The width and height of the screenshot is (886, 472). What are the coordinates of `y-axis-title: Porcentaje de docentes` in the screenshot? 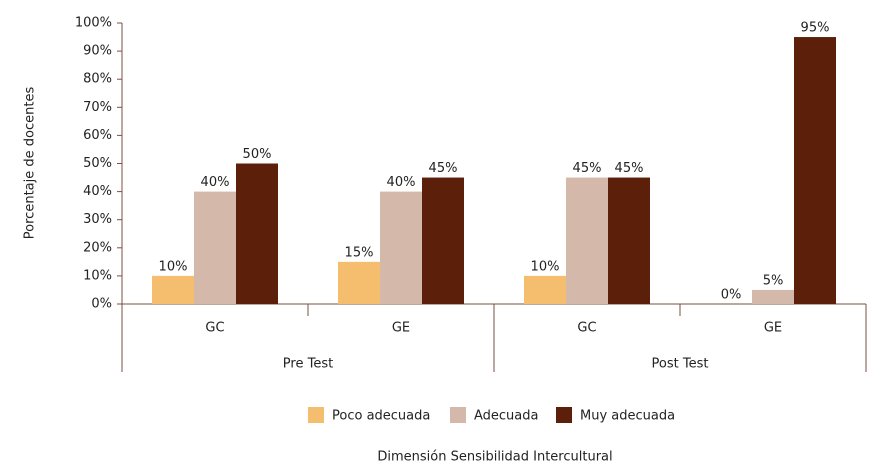 It's located at (30, 163).